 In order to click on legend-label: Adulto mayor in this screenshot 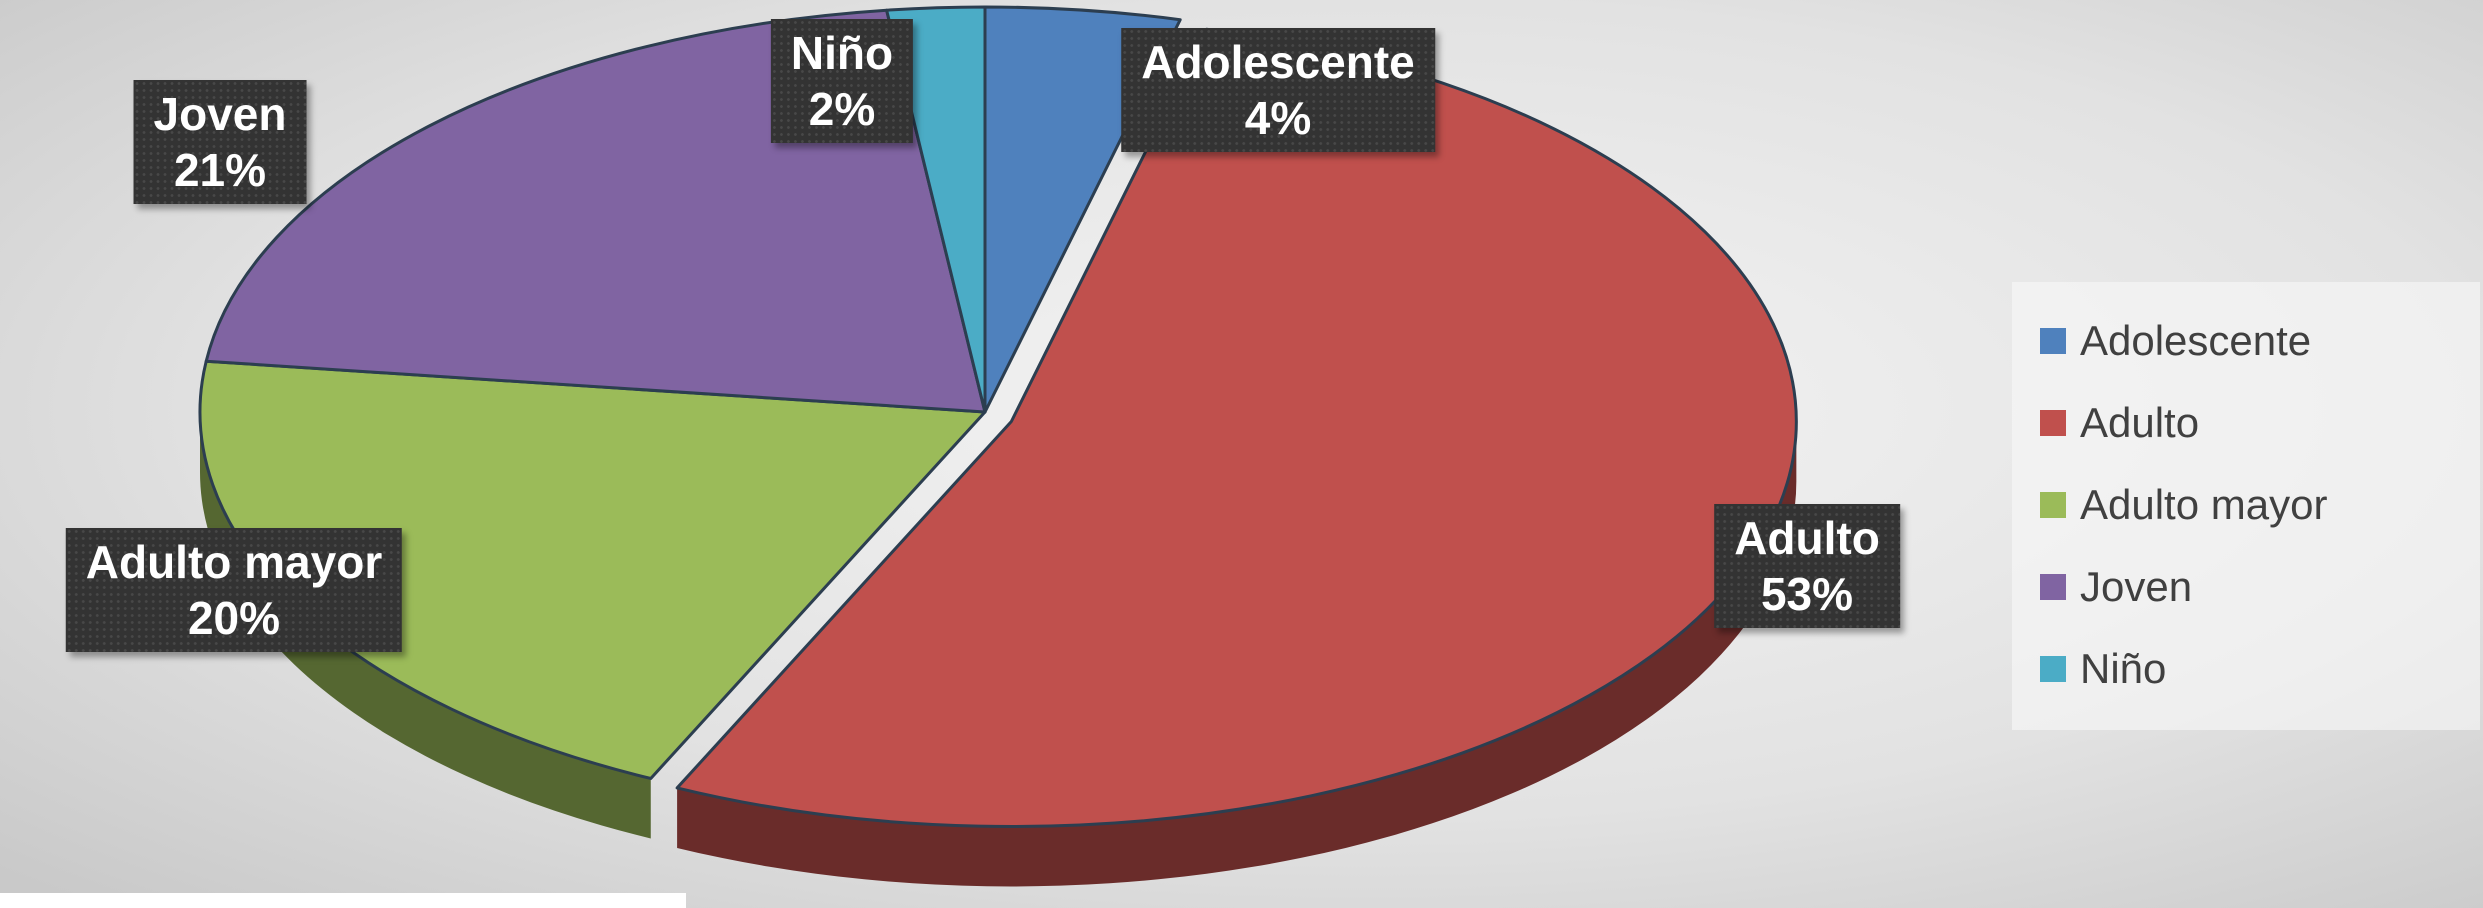, I will do `click(2204, 504)`.